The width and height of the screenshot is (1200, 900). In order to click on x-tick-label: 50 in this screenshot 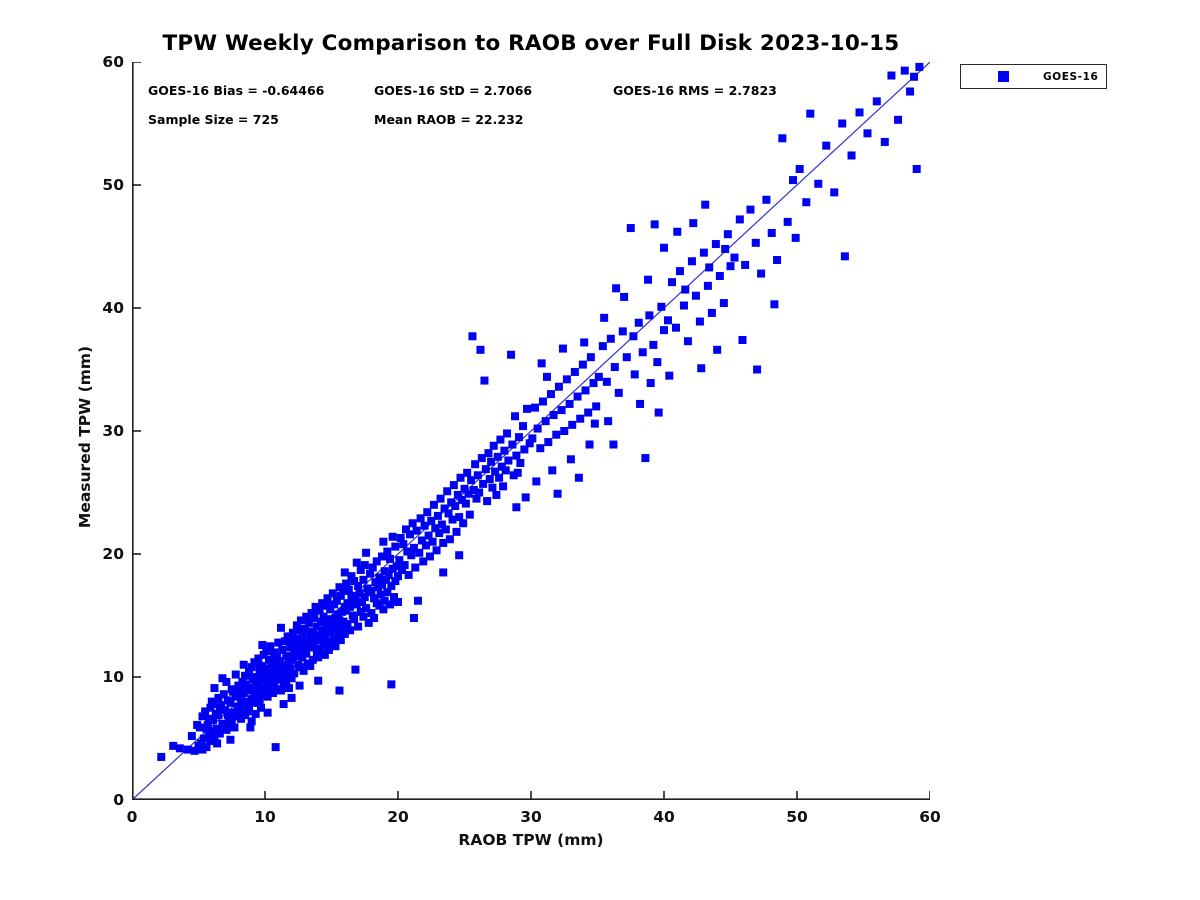, I will do `click(797, 817)`.